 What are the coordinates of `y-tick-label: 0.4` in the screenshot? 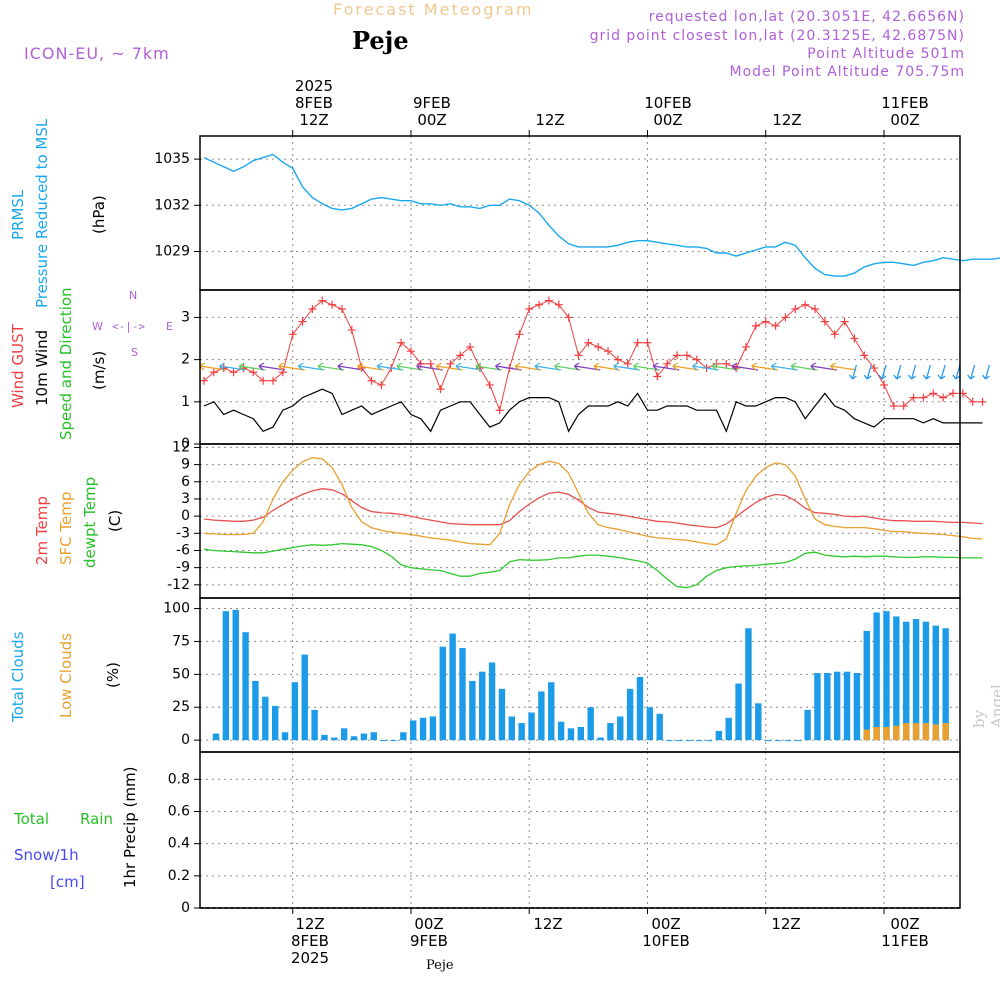 It's located at (179, 844).